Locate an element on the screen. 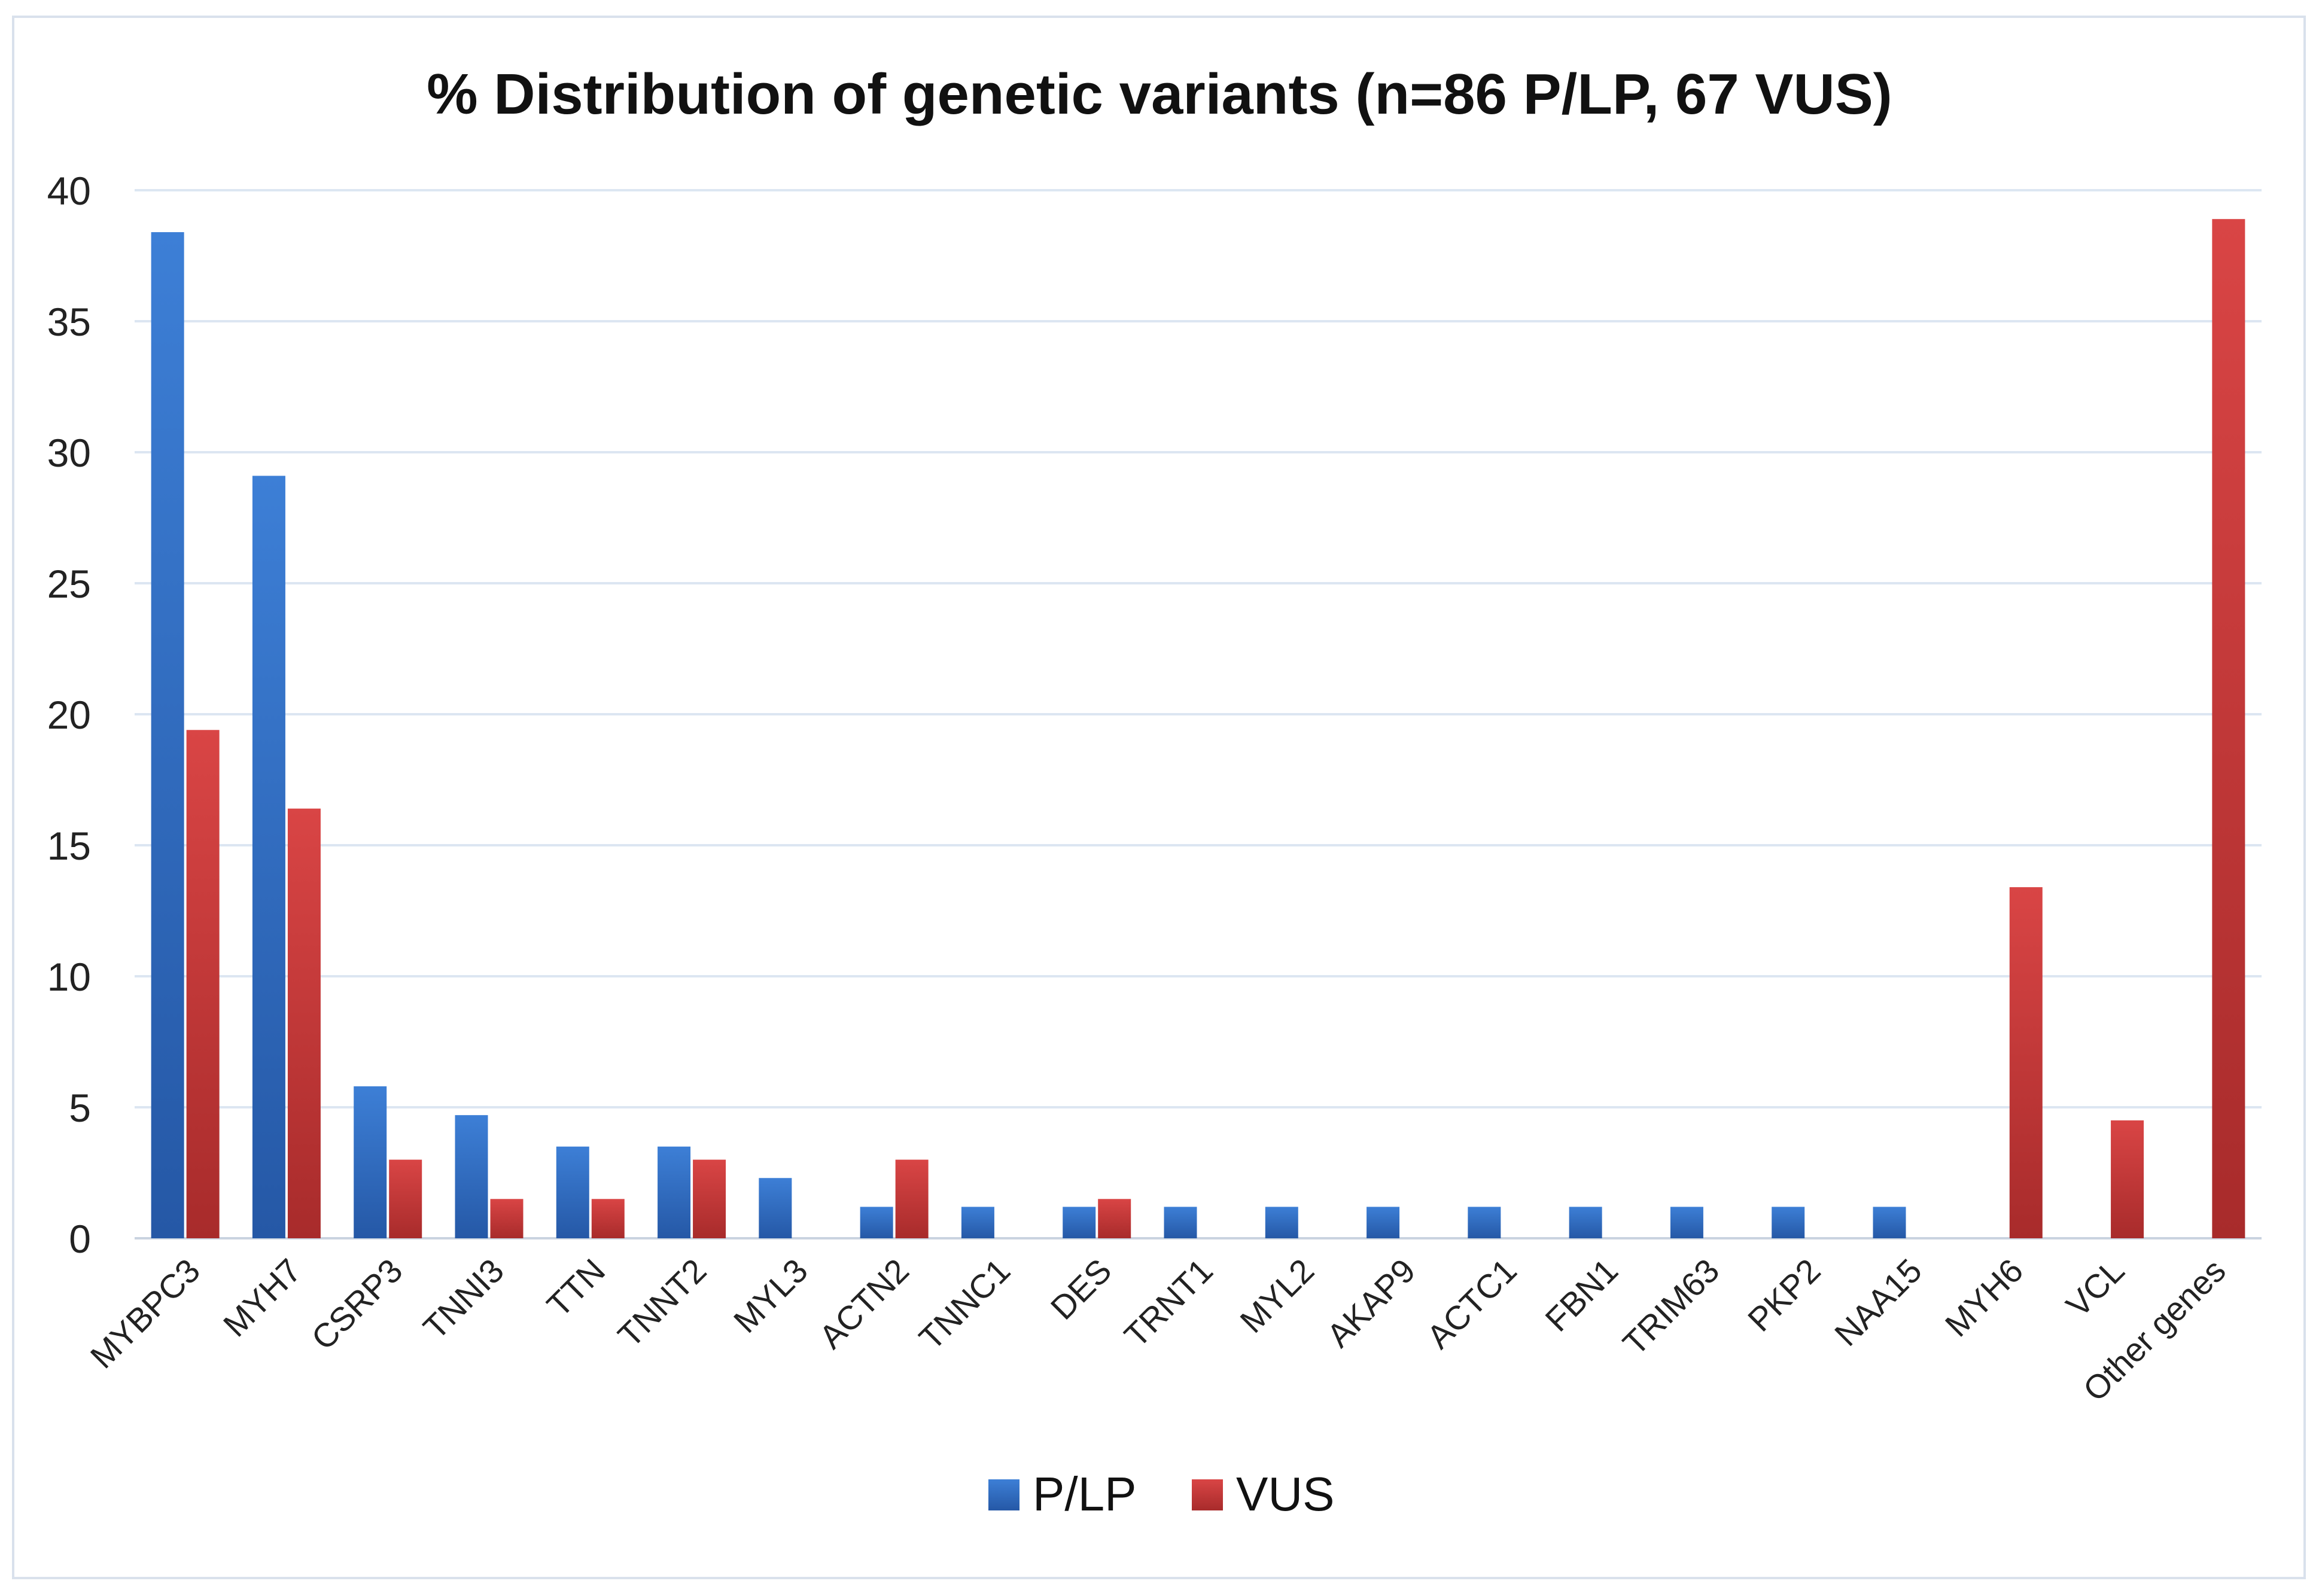  bar-vus-tnni3 is located at coordinates (507, 1218).